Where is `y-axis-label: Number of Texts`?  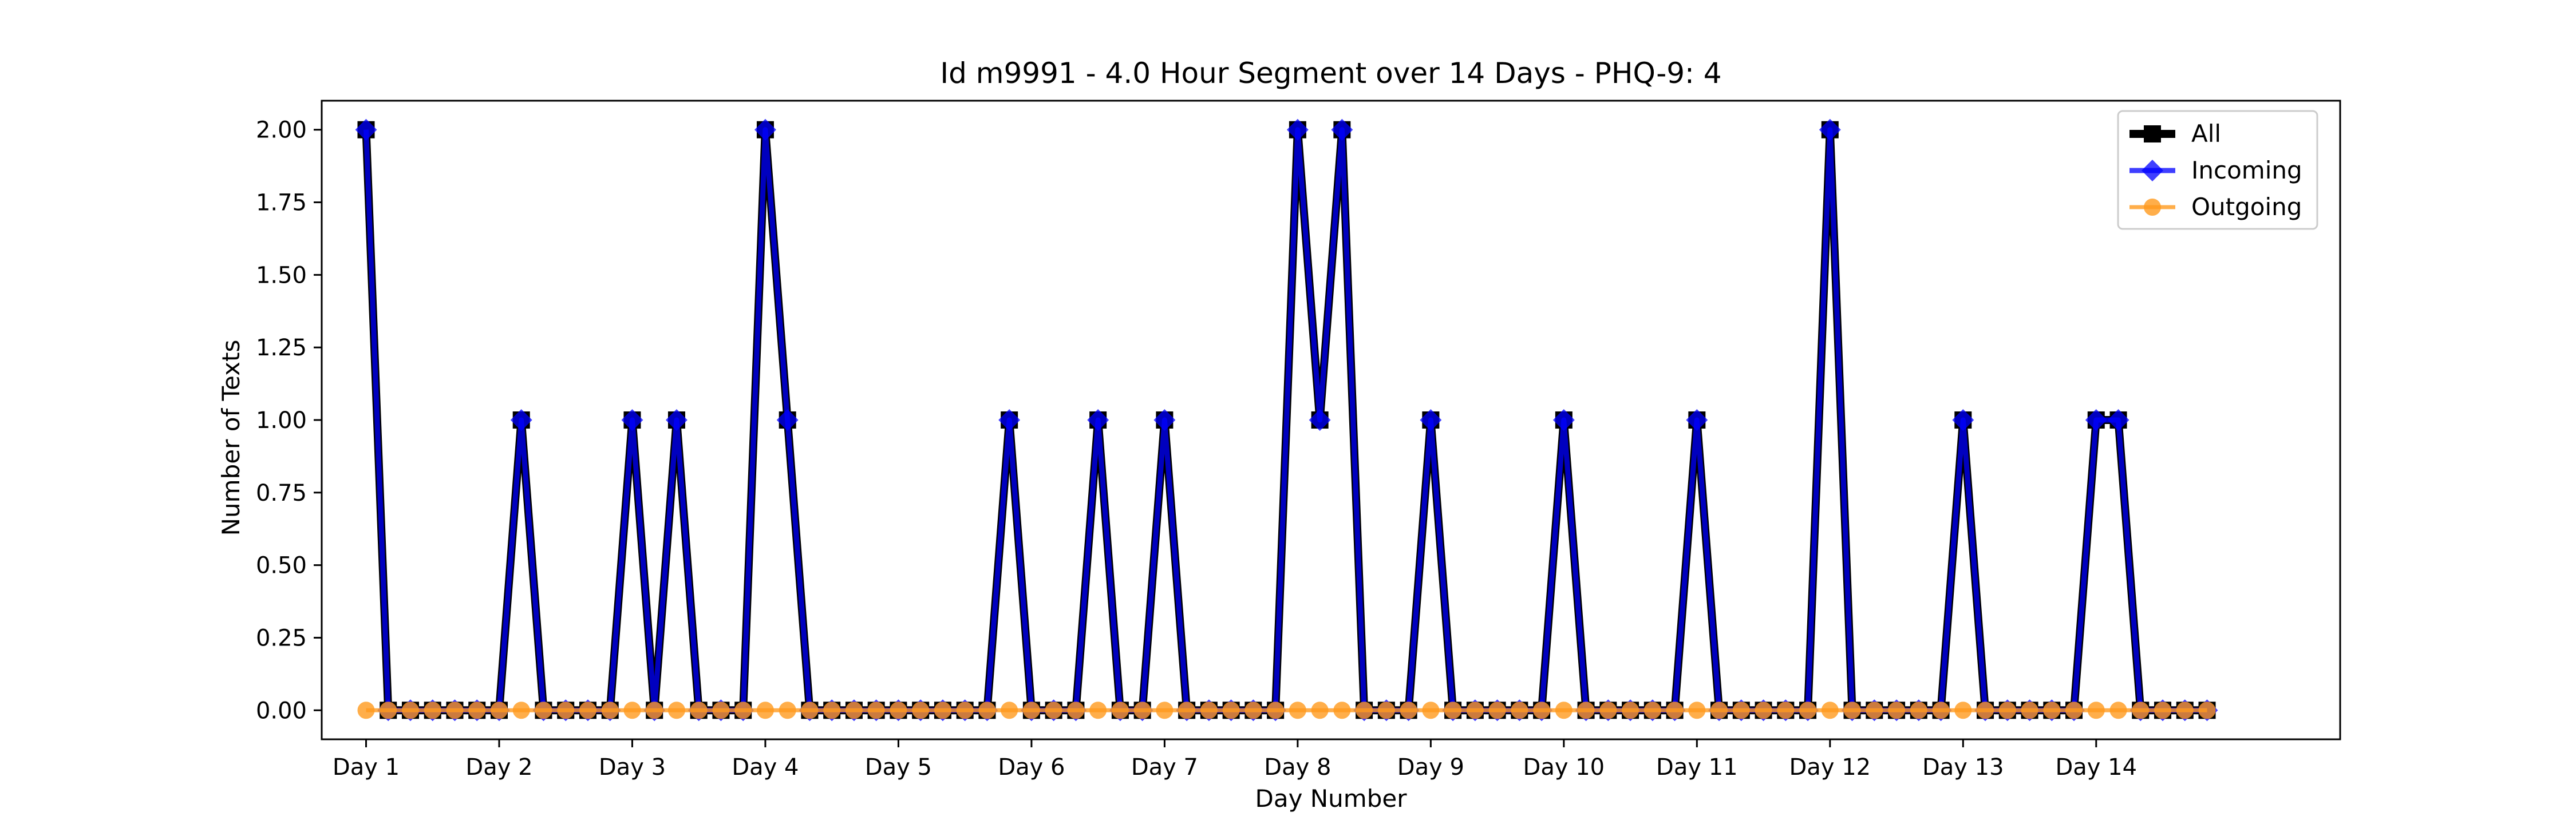 y-axis-label: Number of Texts is located at coordinates (231, 438).